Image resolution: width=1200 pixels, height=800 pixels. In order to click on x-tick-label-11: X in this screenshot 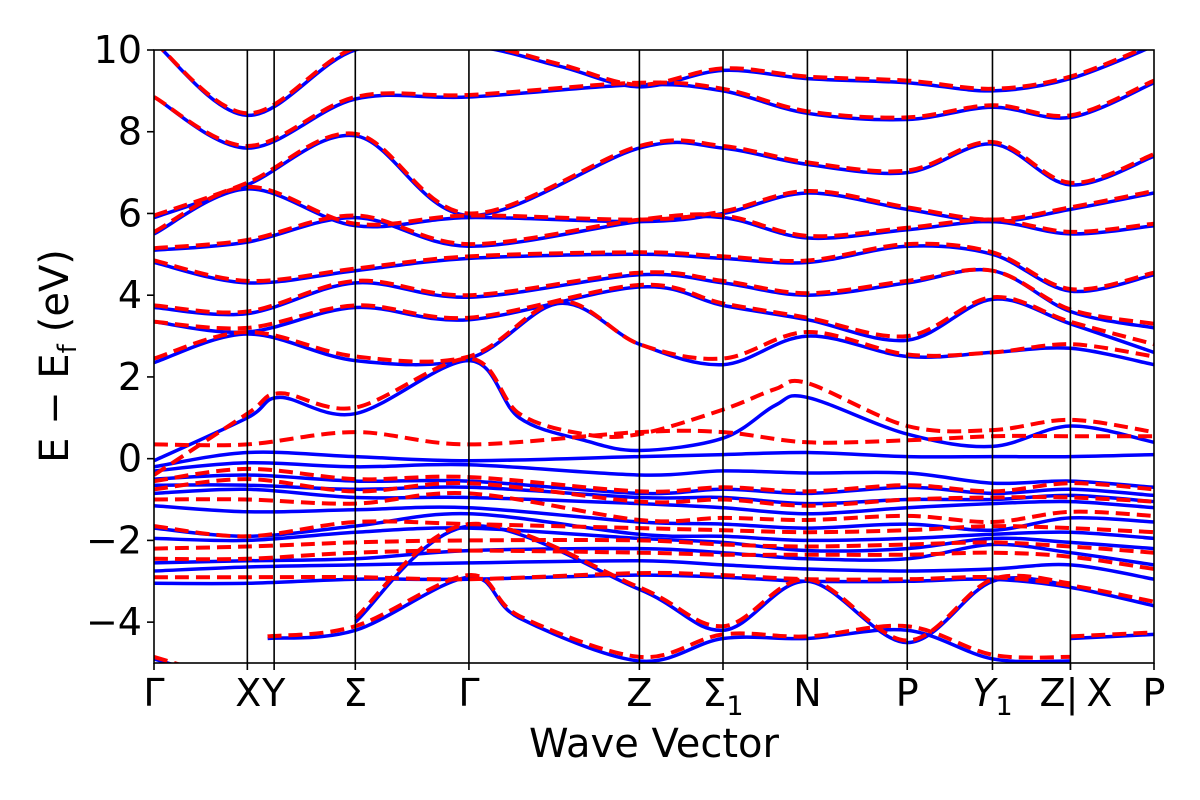, I will do `click(1099, 693)`.